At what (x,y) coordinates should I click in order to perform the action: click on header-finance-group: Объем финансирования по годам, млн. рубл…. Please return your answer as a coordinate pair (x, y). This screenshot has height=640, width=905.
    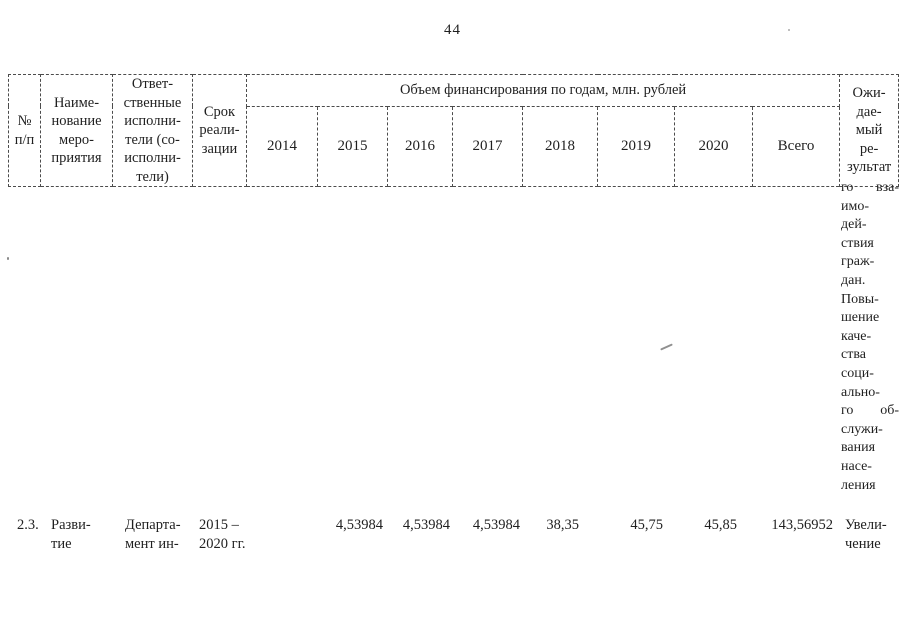
    Looking at the image, I should click on (543, 90).